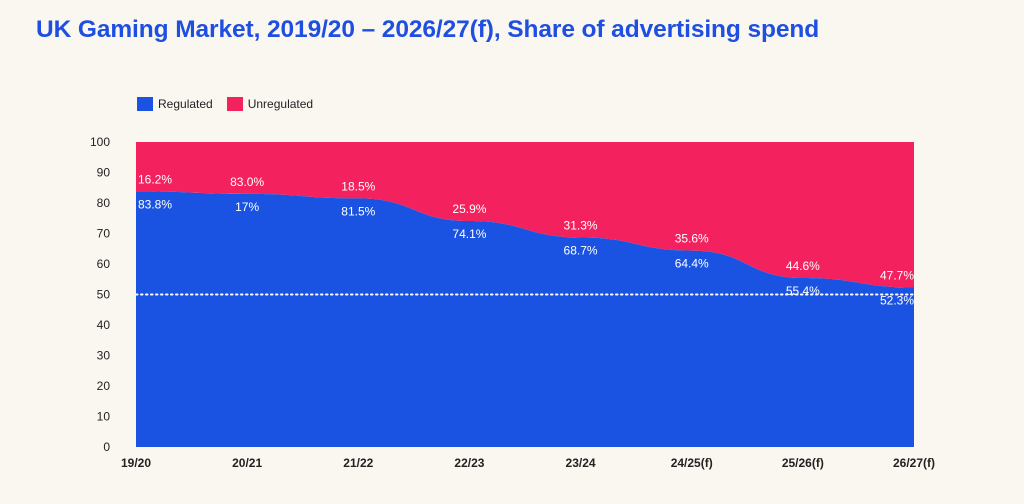  Describe the element at coordinates (104, 234) in the screenshot. I see `y-tick-label: 70` at that location.